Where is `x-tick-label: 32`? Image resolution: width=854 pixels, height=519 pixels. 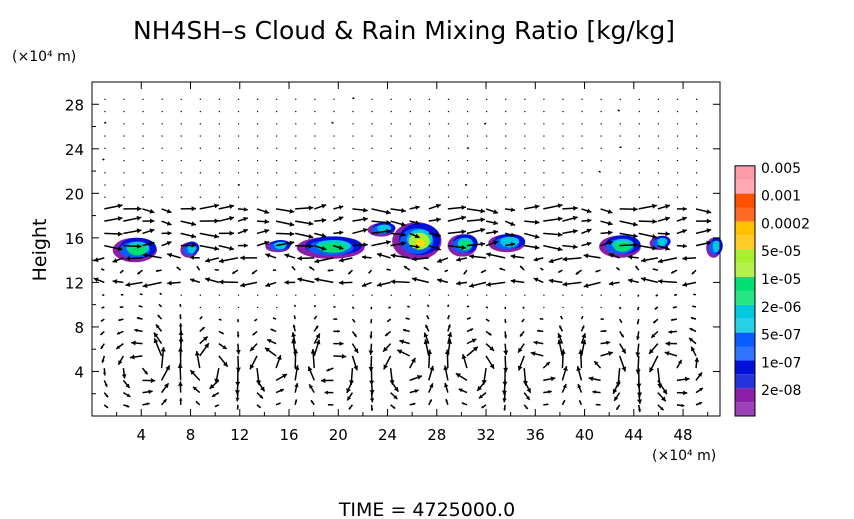
x-tick-label: 32 is located at coordinates (485, 435).